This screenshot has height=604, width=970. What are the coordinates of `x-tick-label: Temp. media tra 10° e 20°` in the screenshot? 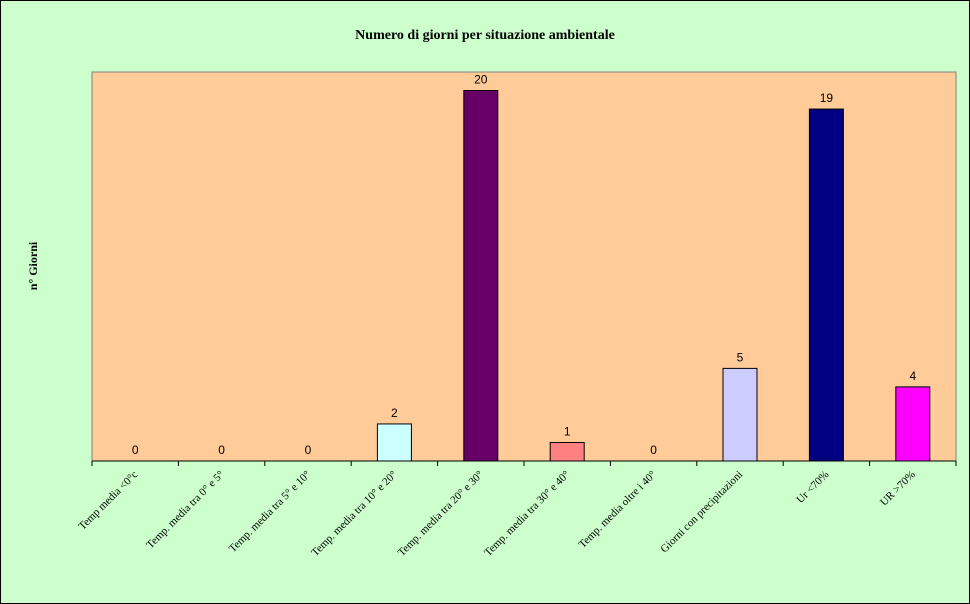 It's located at (354, 514).